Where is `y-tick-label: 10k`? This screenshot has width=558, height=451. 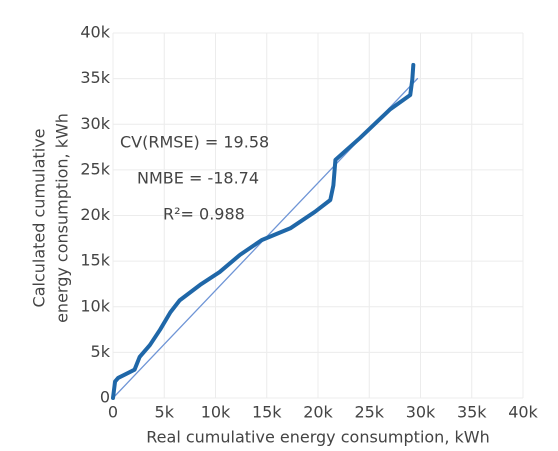
y-tick-label: 10k is located at coordinates (95, 305).